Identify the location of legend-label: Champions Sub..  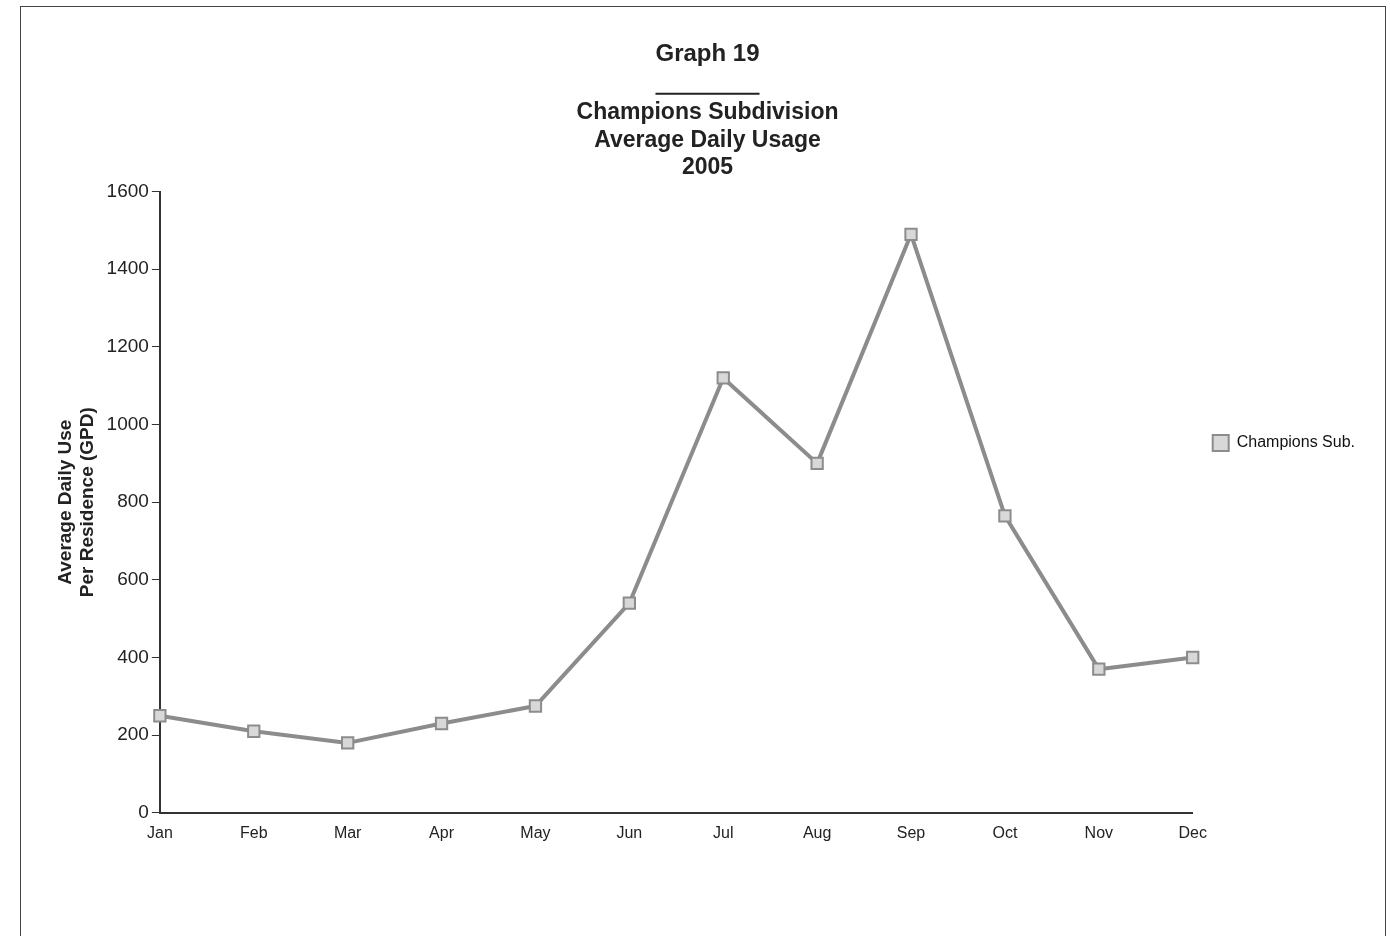
(1296, 442).